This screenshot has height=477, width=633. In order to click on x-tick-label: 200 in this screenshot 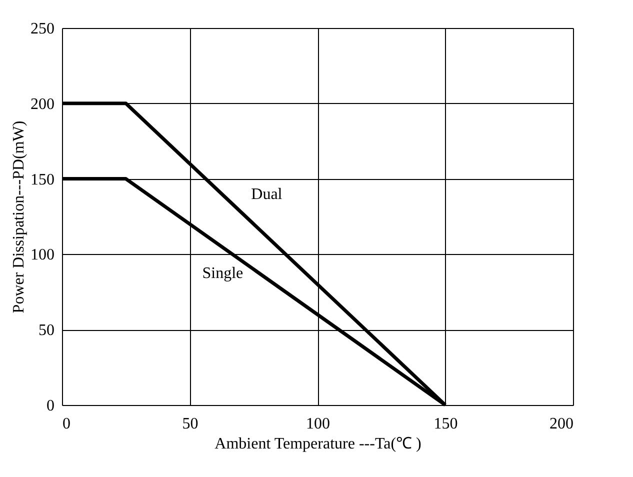, I will do `click(562, 424)`.